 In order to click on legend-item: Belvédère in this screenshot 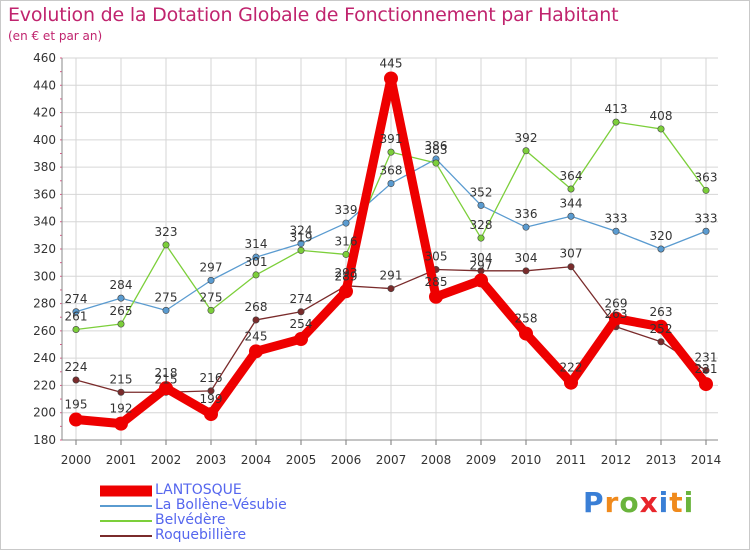, I will do `click(230, 520)`.